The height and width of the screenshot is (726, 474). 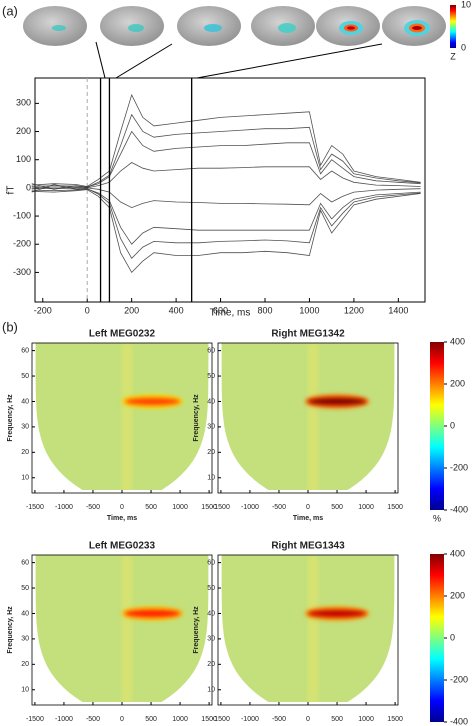 I want to click on y-tick-label: -300, so click(x=22, y=272).